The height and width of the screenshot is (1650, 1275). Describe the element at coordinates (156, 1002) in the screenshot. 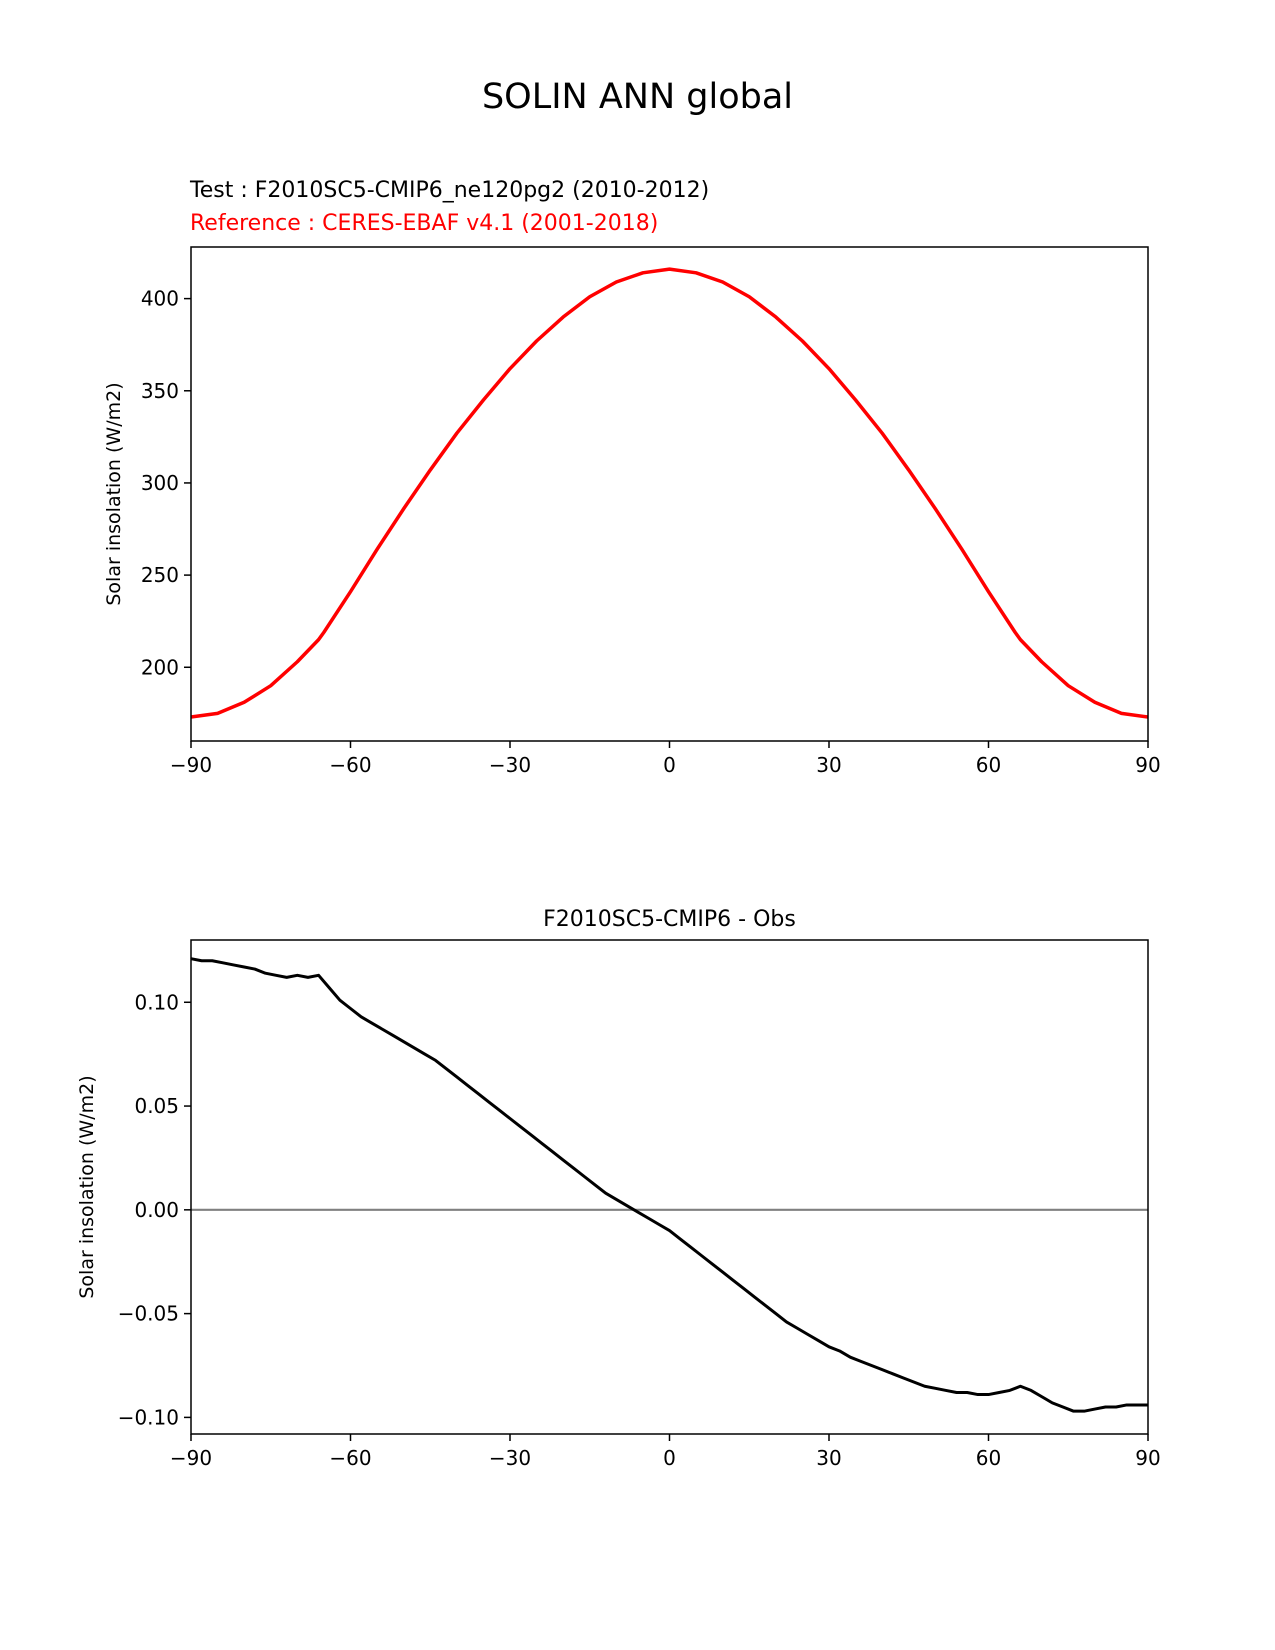

I see `y-tick-label: 0.10` at that location.